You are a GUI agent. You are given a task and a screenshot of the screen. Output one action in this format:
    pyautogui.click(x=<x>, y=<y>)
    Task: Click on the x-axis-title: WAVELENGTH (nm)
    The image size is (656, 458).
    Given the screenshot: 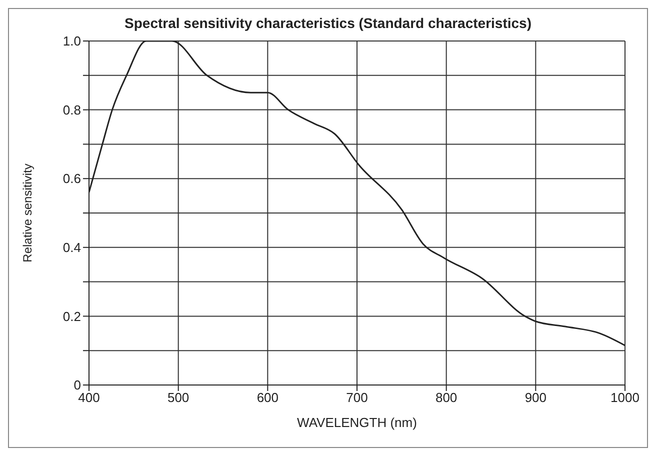 What is the action you would take?
    pyautogui.click(x=357, y=422)
    